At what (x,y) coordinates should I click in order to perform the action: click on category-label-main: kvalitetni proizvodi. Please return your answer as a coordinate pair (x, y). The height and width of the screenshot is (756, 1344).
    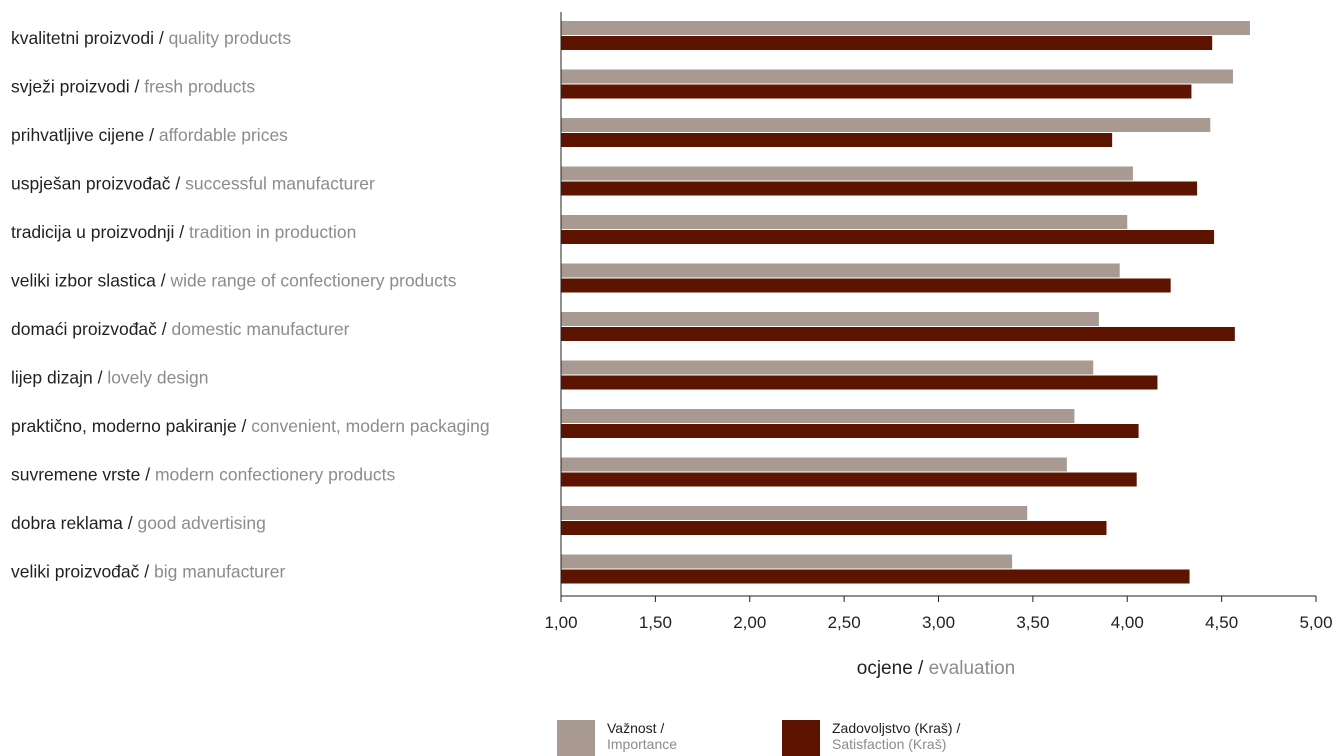
    Looking at the image, I should click on (82, 38).